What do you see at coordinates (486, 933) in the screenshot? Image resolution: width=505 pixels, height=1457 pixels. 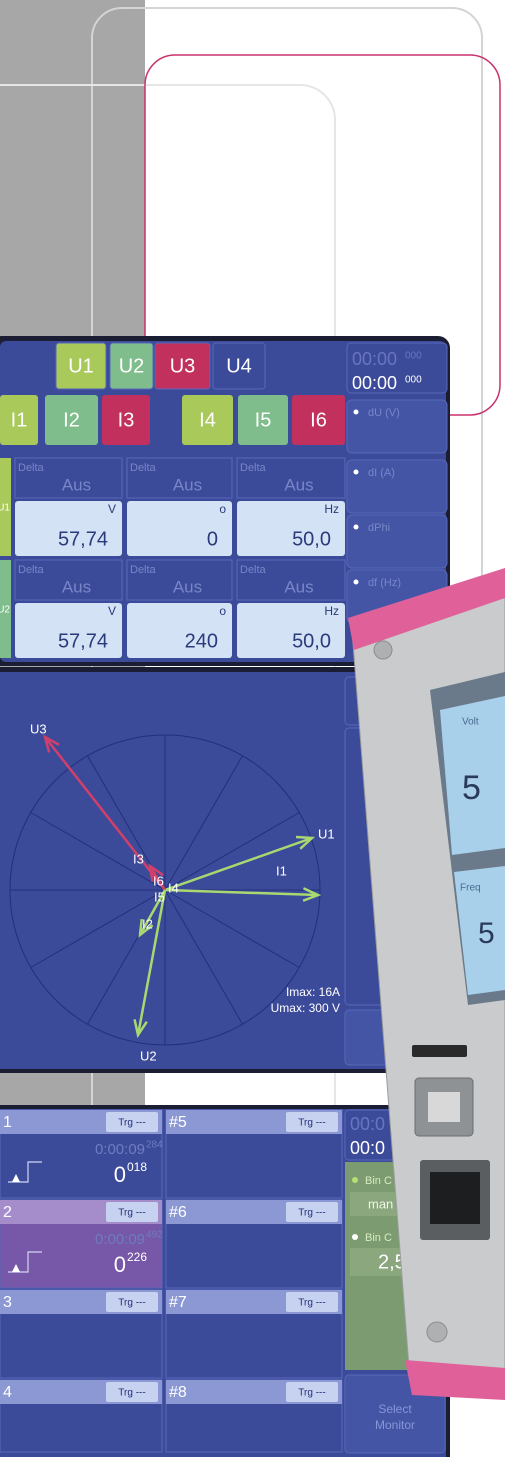 I see `device-label: 5` at bounding box center [486, 933].